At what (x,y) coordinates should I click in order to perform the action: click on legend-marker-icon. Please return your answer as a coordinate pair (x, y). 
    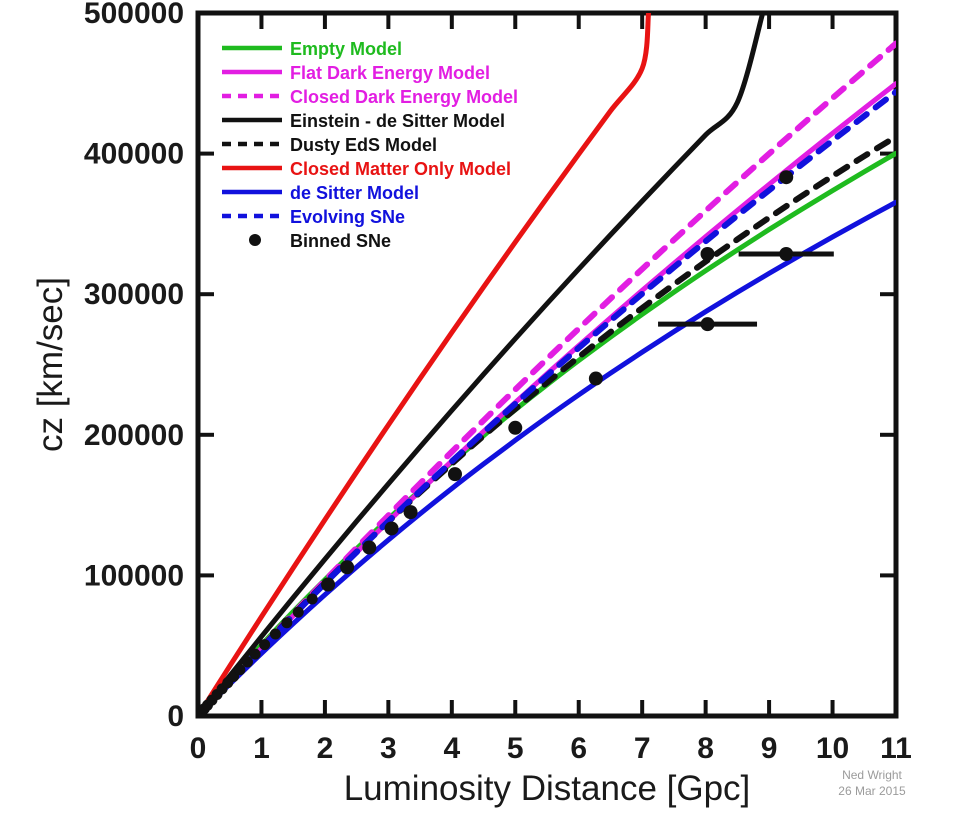
    Looking at the image, I should click on (255, 240).